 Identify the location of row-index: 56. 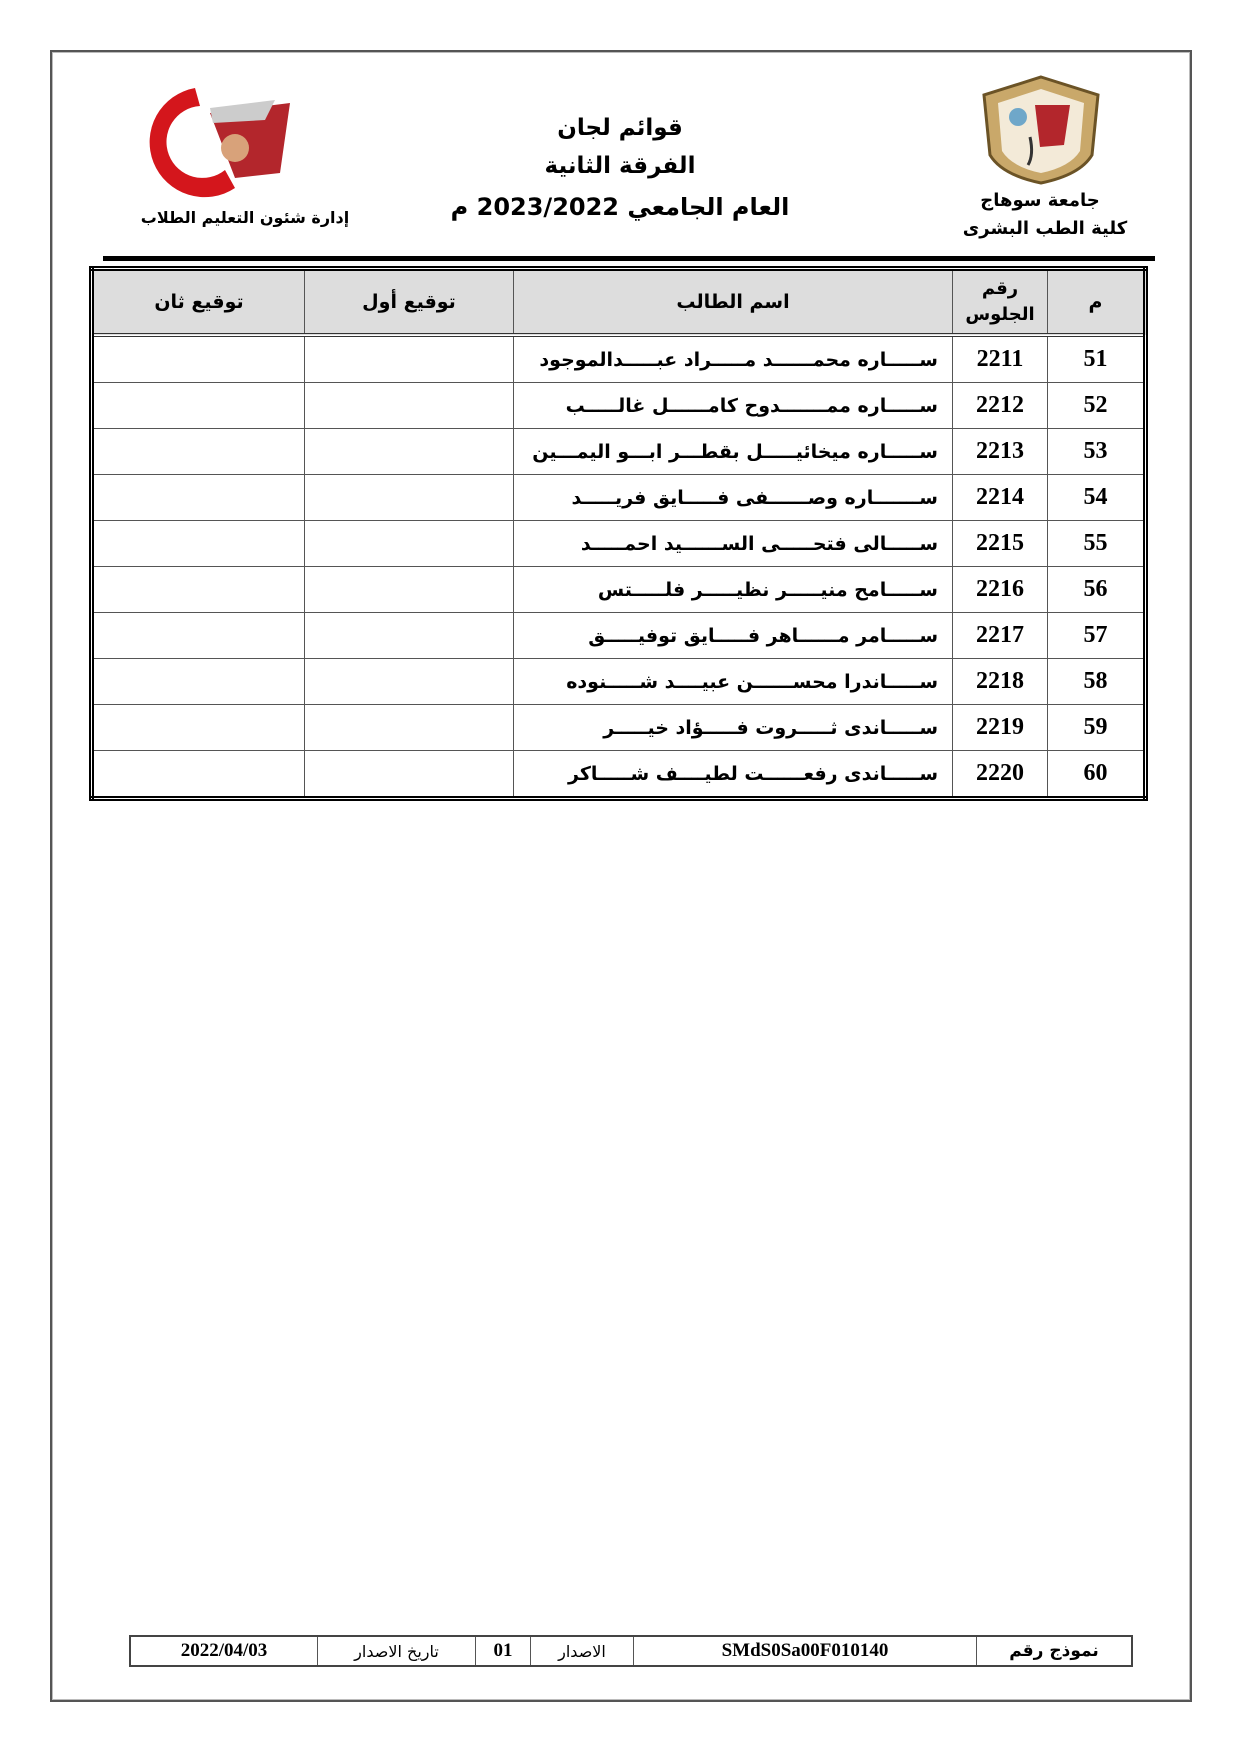
(1096, 589).